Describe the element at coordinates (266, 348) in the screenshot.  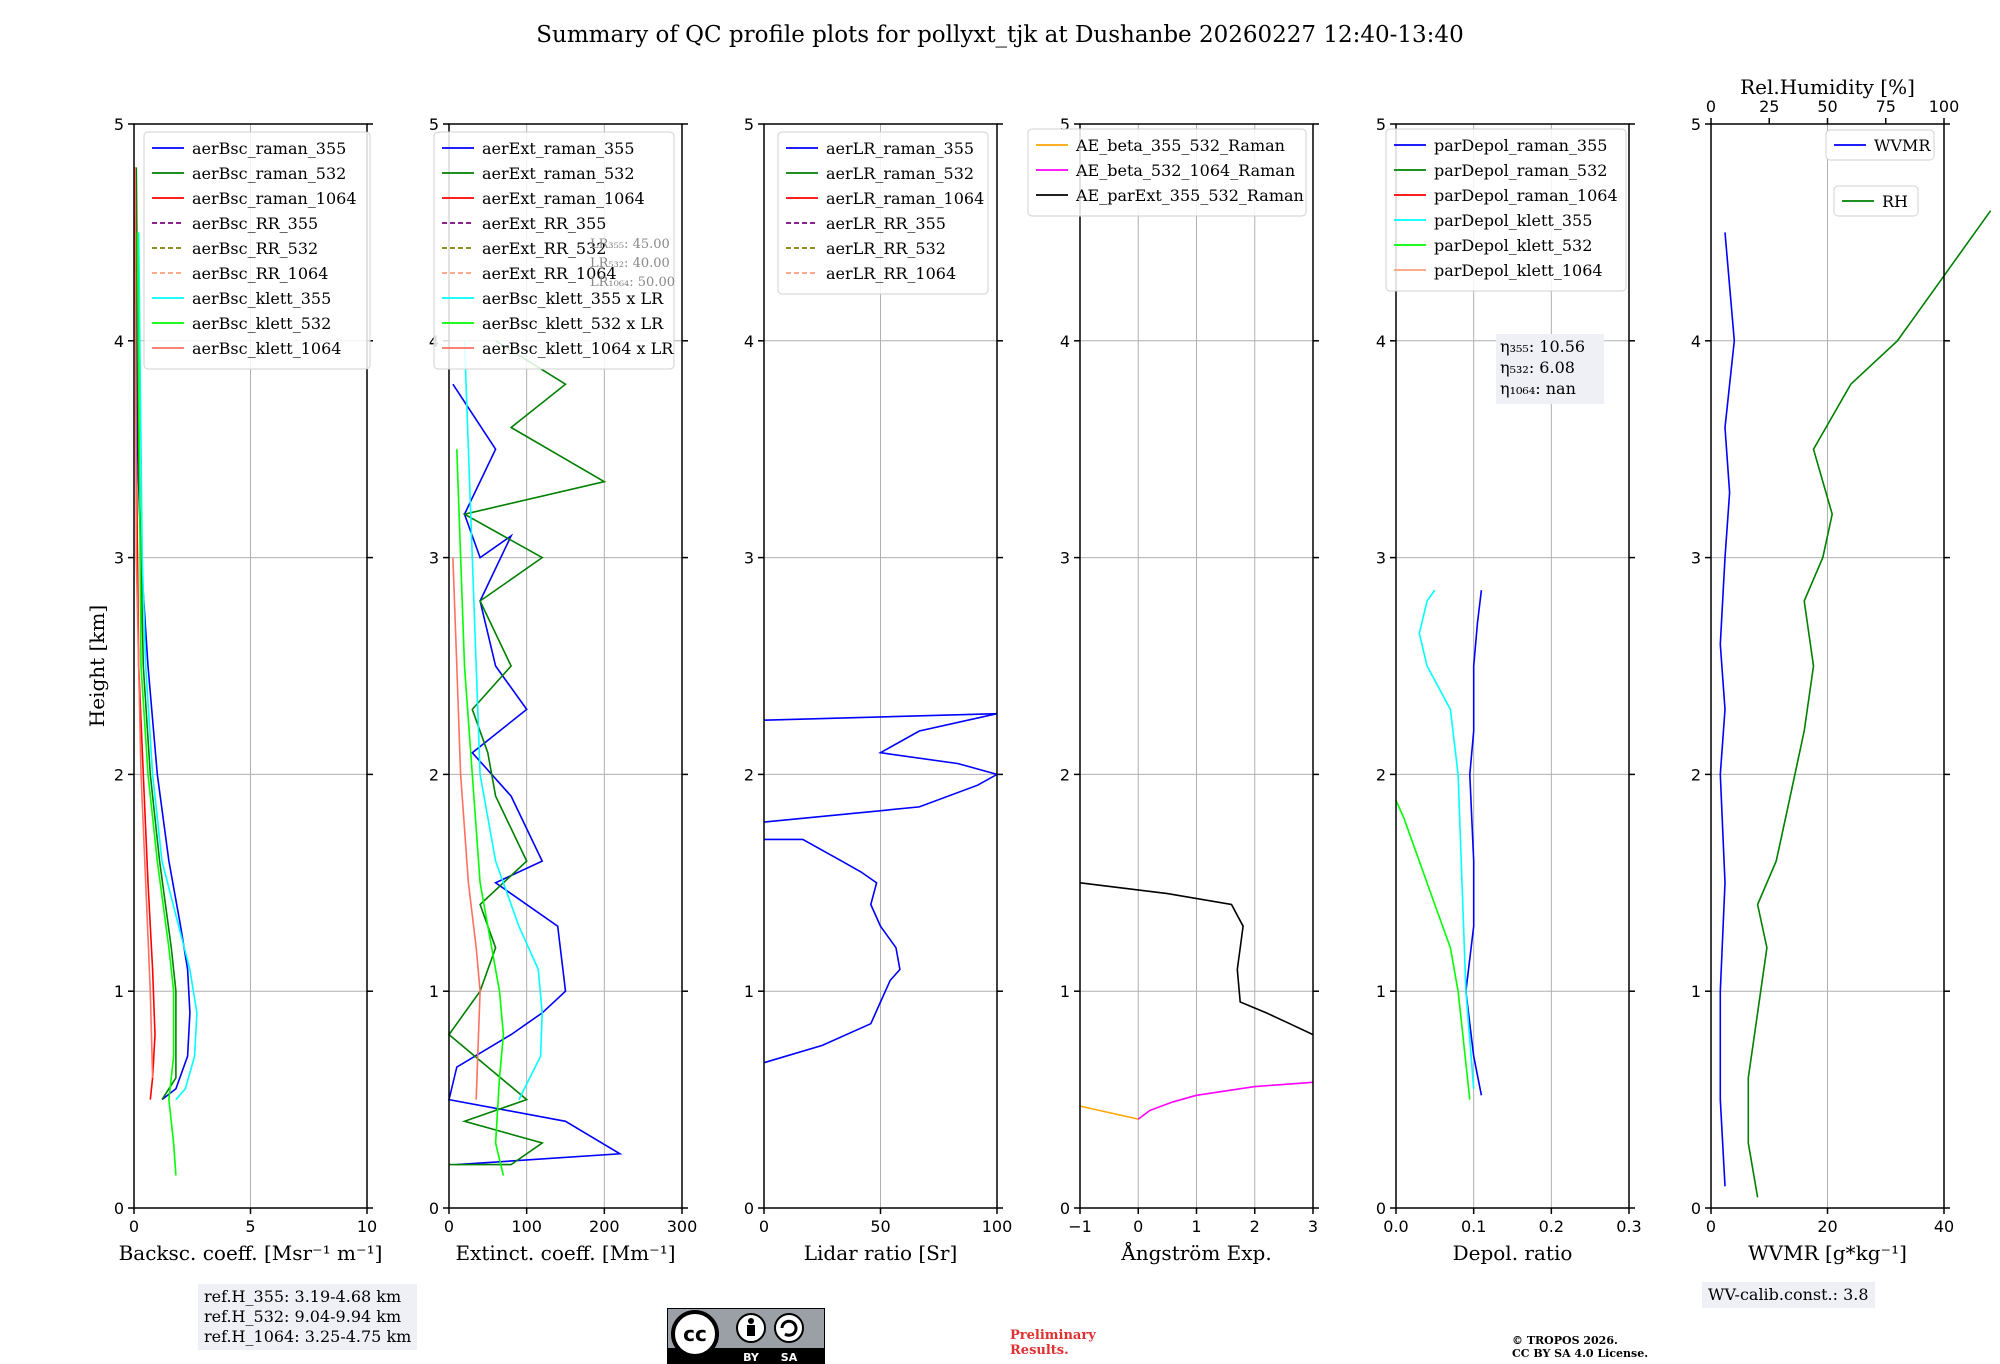
I see `legend-label-aerBsc_klett_1064: aerBsc_klett_1064` at that location.